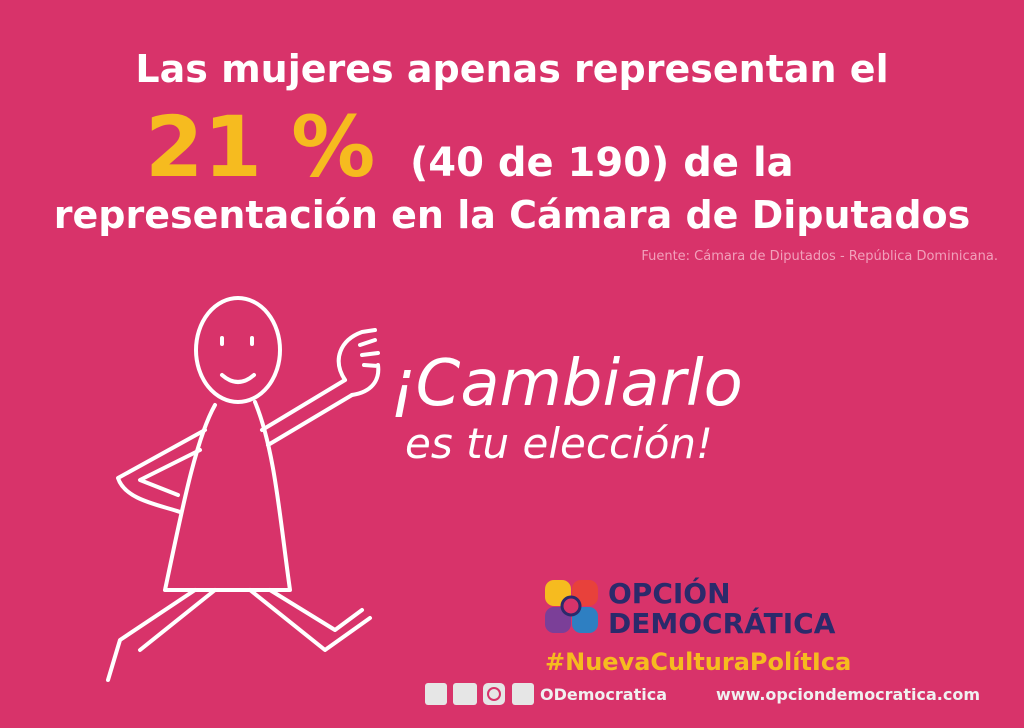 The image size is (1024, 728). Describe the element at coordinates (260, 147) in the screenshot. I see `headline-percent: 21 %` at that location.